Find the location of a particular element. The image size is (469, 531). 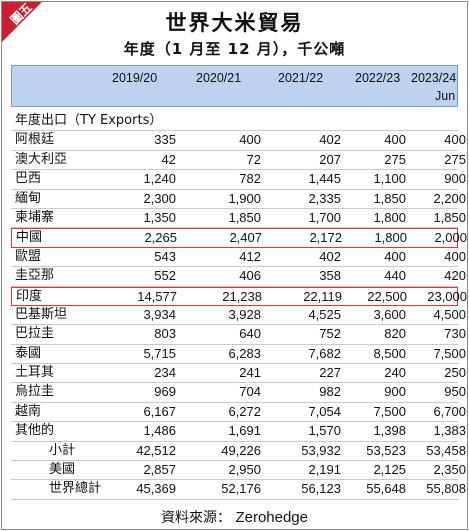

table-cell: 1,700 is located at coordinates (324, 217).